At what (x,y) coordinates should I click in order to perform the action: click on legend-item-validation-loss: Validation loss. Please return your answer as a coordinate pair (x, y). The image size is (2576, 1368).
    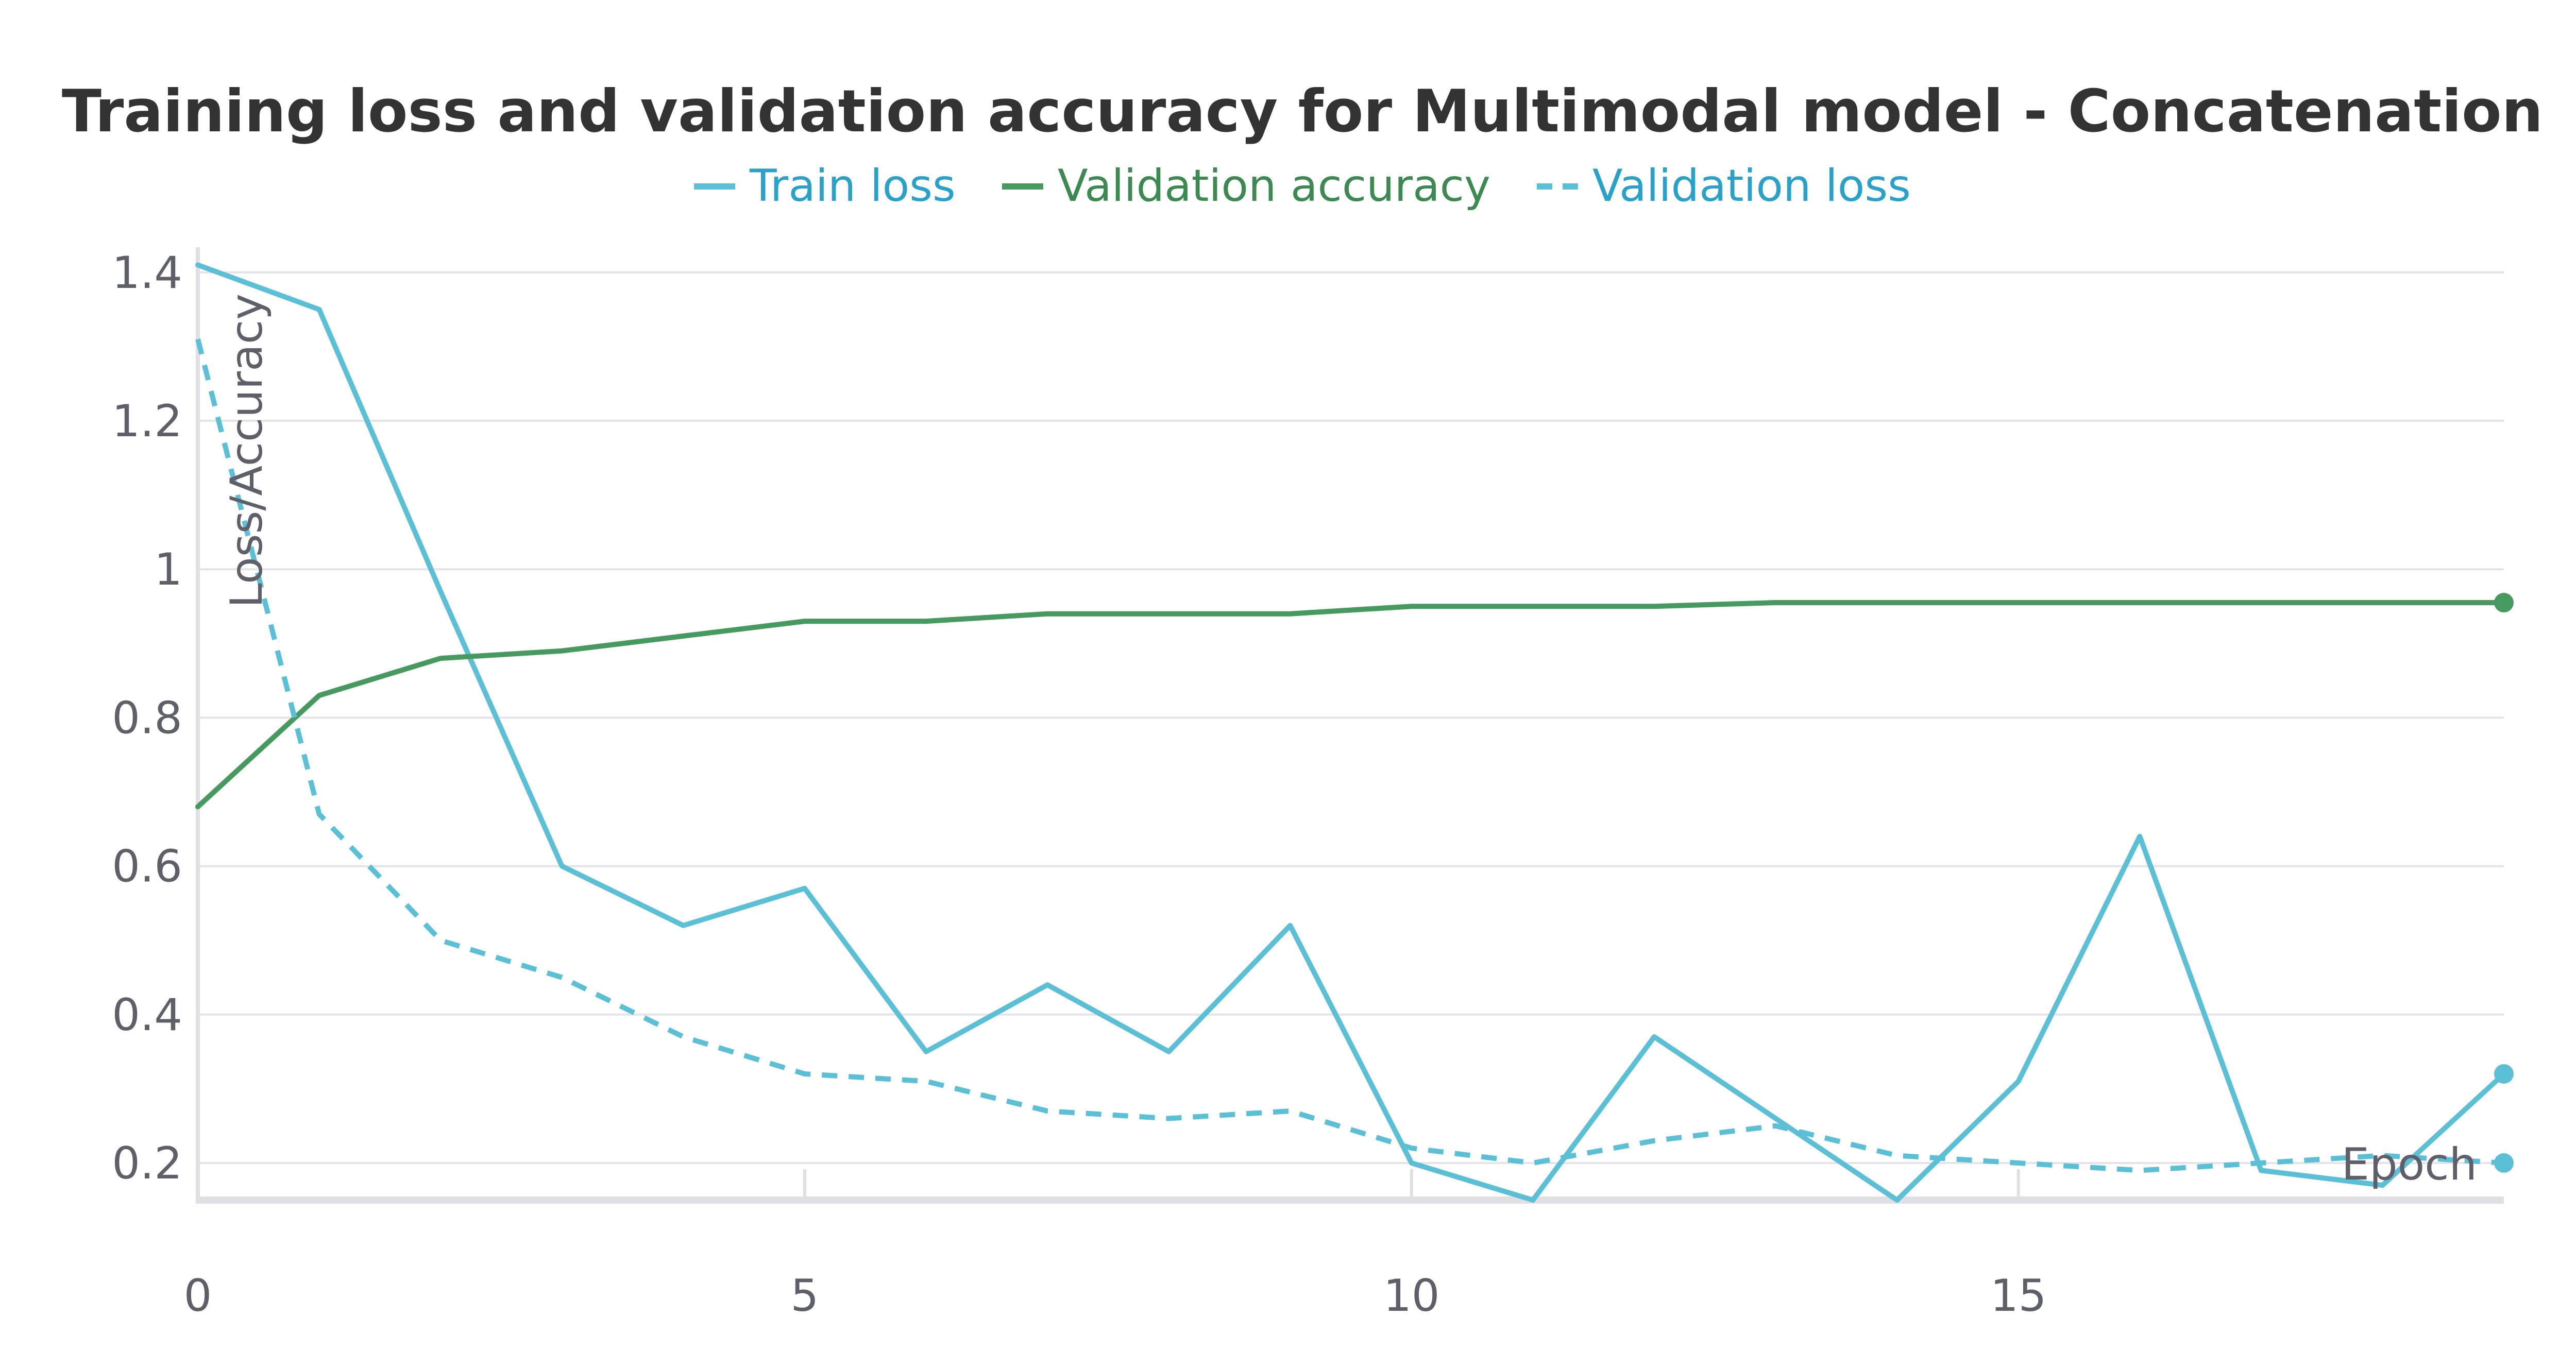
    Looking at the image, I should click on (1723, 186).